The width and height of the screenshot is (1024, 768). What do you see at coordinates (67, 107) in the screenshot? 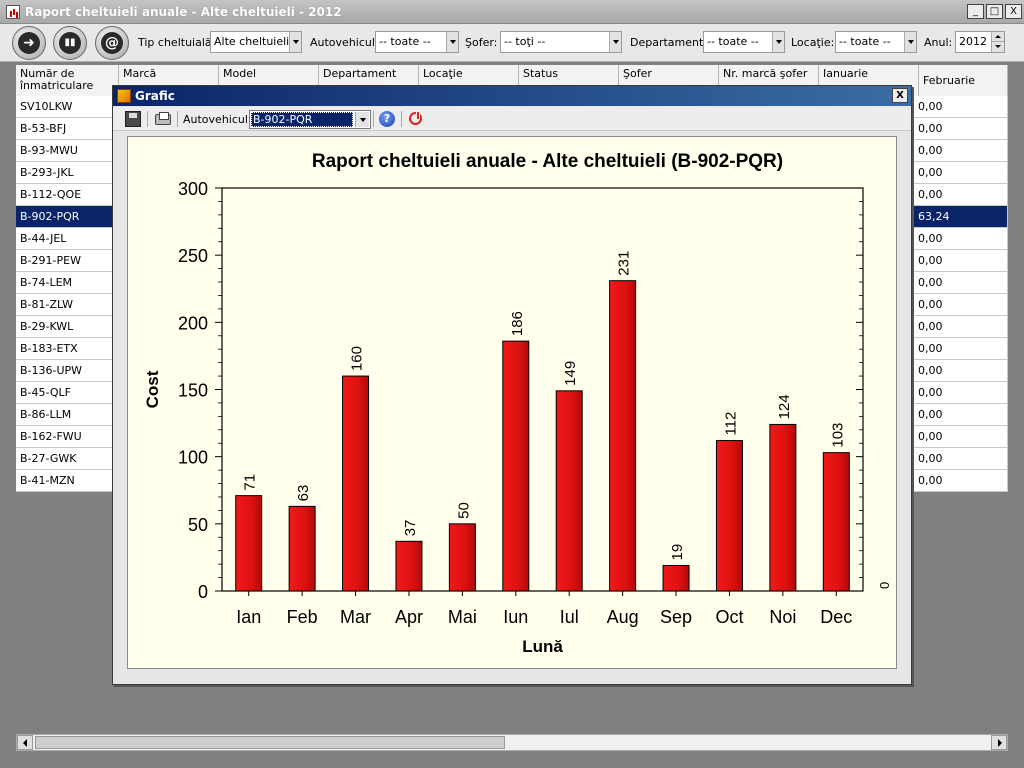
I see `table-row-plate: SV10LKW` at bounding box center [67, 107].